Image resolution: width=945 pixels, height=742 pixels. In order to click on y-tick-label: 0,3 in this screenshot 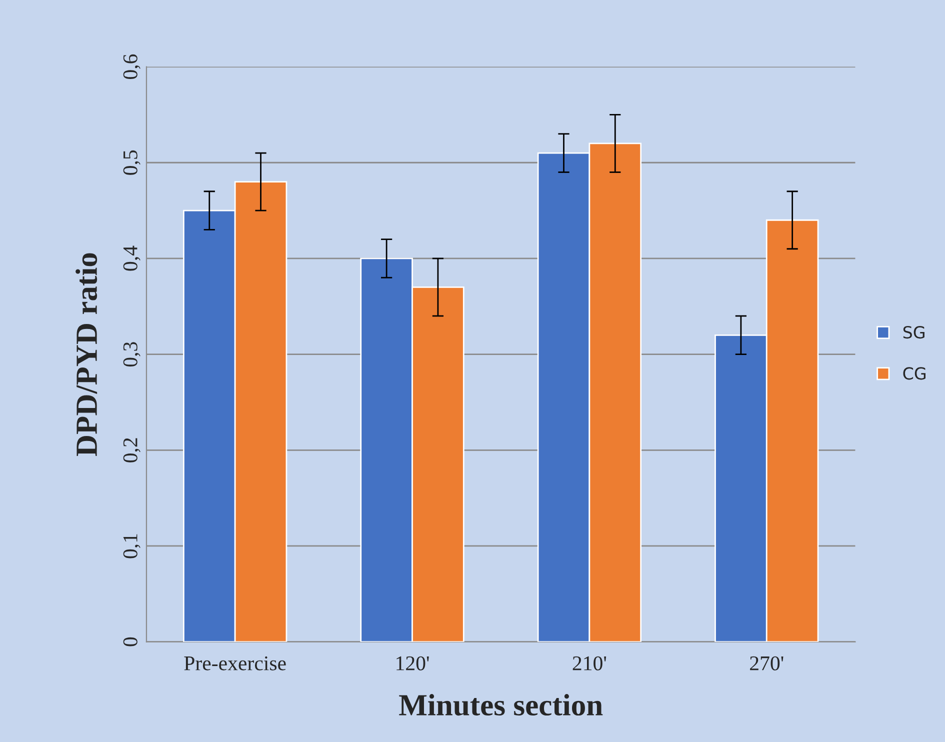, I will do `click(131, 354)`.